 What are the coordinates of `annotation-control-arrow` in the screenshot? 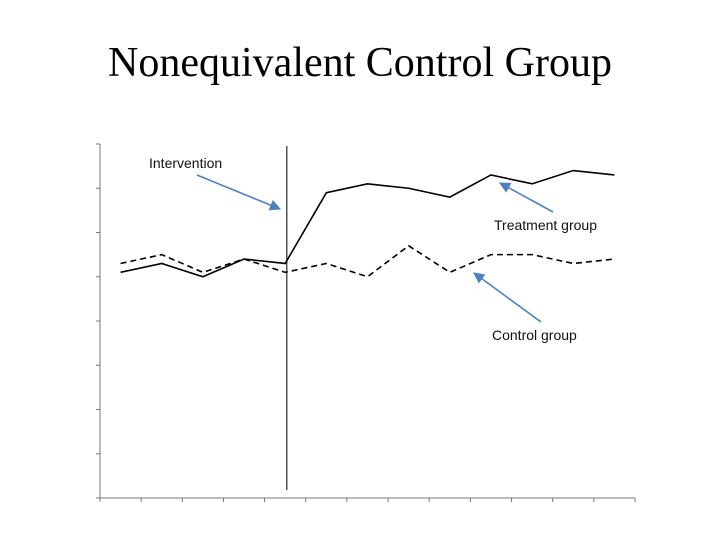 It's located at (507, 297).